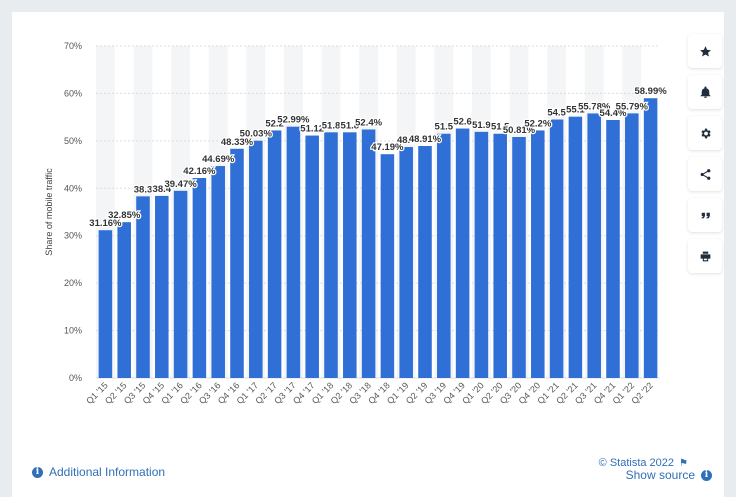 This screenshot has width=736, height=497. What do you see at coordinates (387, 147) in the screenshot?
I see `data-label: 47.19%` at bounding box center [387, 147].